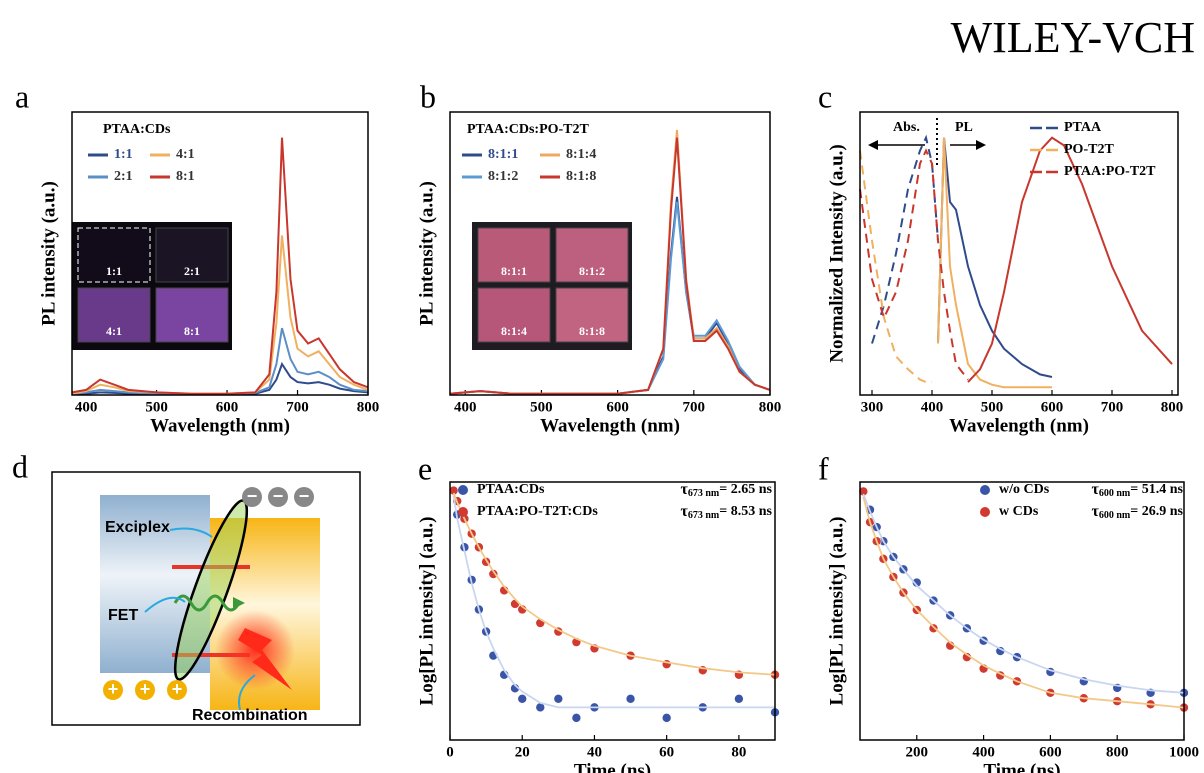  Describe the element at coordinates (537, 511) in the screenshot. I see `legend-label: PTAA:PO-T2T:CDs` at that location.